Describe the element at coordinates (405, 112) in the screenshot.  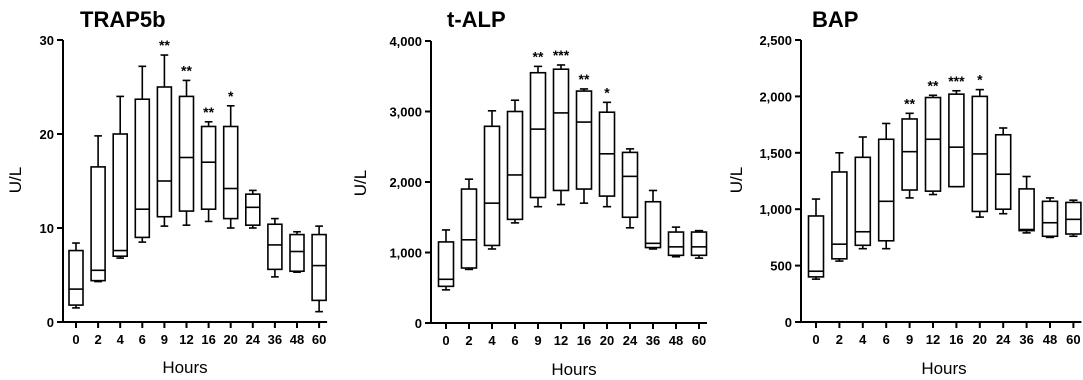
I see `y-tick-label: 3,000` at that location.